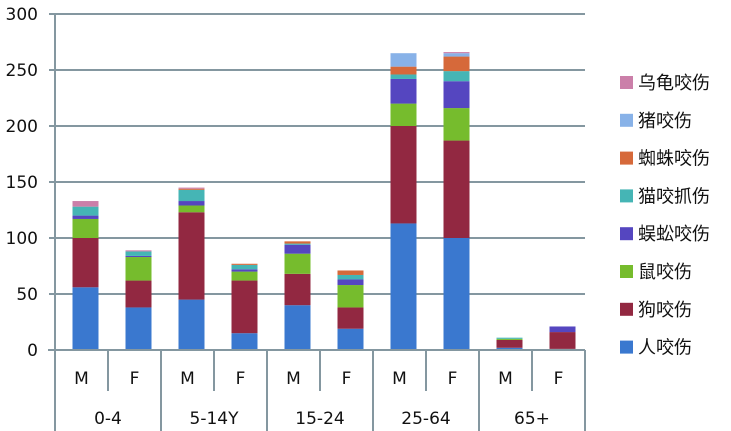 This screenshot has width=731, height=431. I want to click on x-axis: M F M F M F M F M F 0-4 5-14Y 15-24 25-64 65+, so click(317, 390).